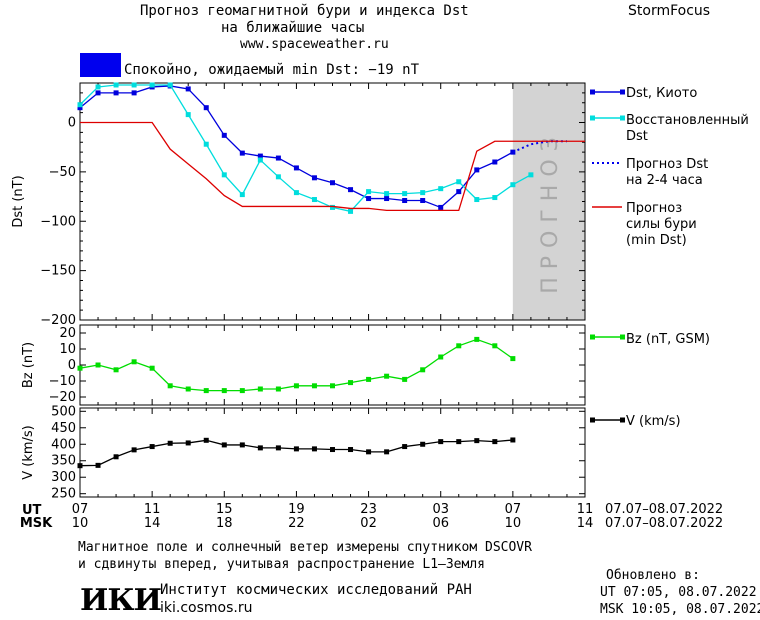 The image size is (760, 620). Describe the element at coordinates (32, 510) in the screenshot. I see `ut-axis-label: UT` at that location.